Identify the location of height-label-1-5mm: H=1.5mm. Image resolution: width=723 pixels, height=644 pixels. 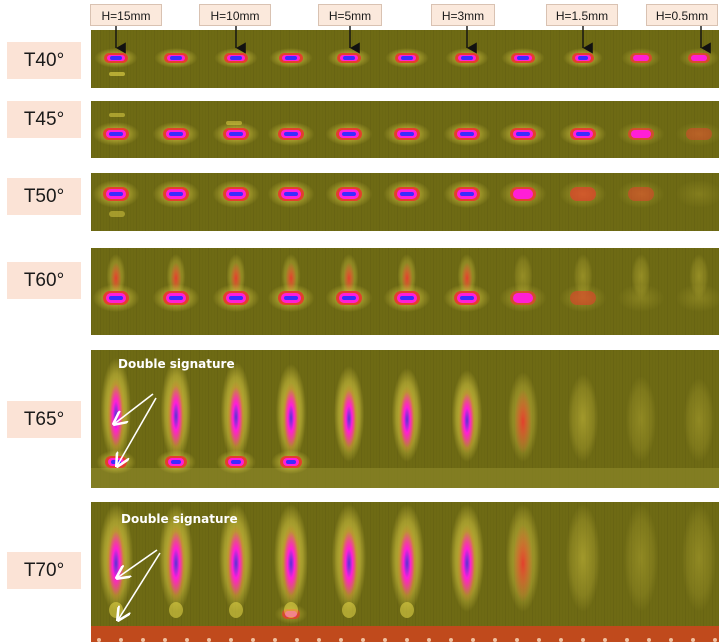
(582, 15).